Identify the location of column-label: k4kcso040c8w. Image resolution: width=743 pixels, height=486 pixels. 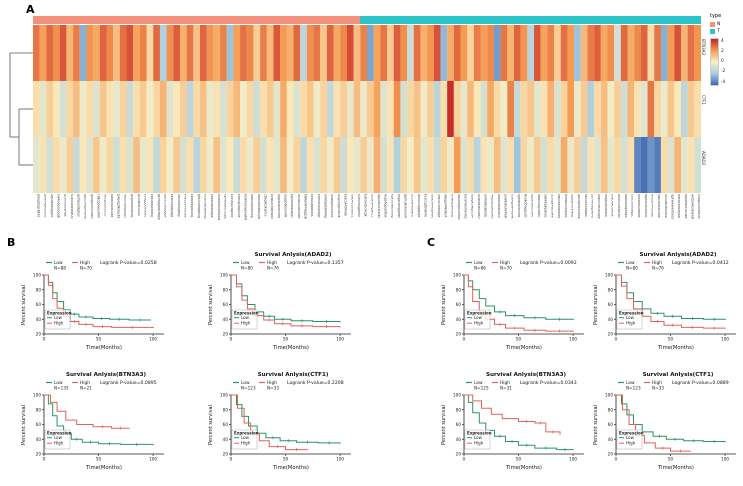
(185, 206).